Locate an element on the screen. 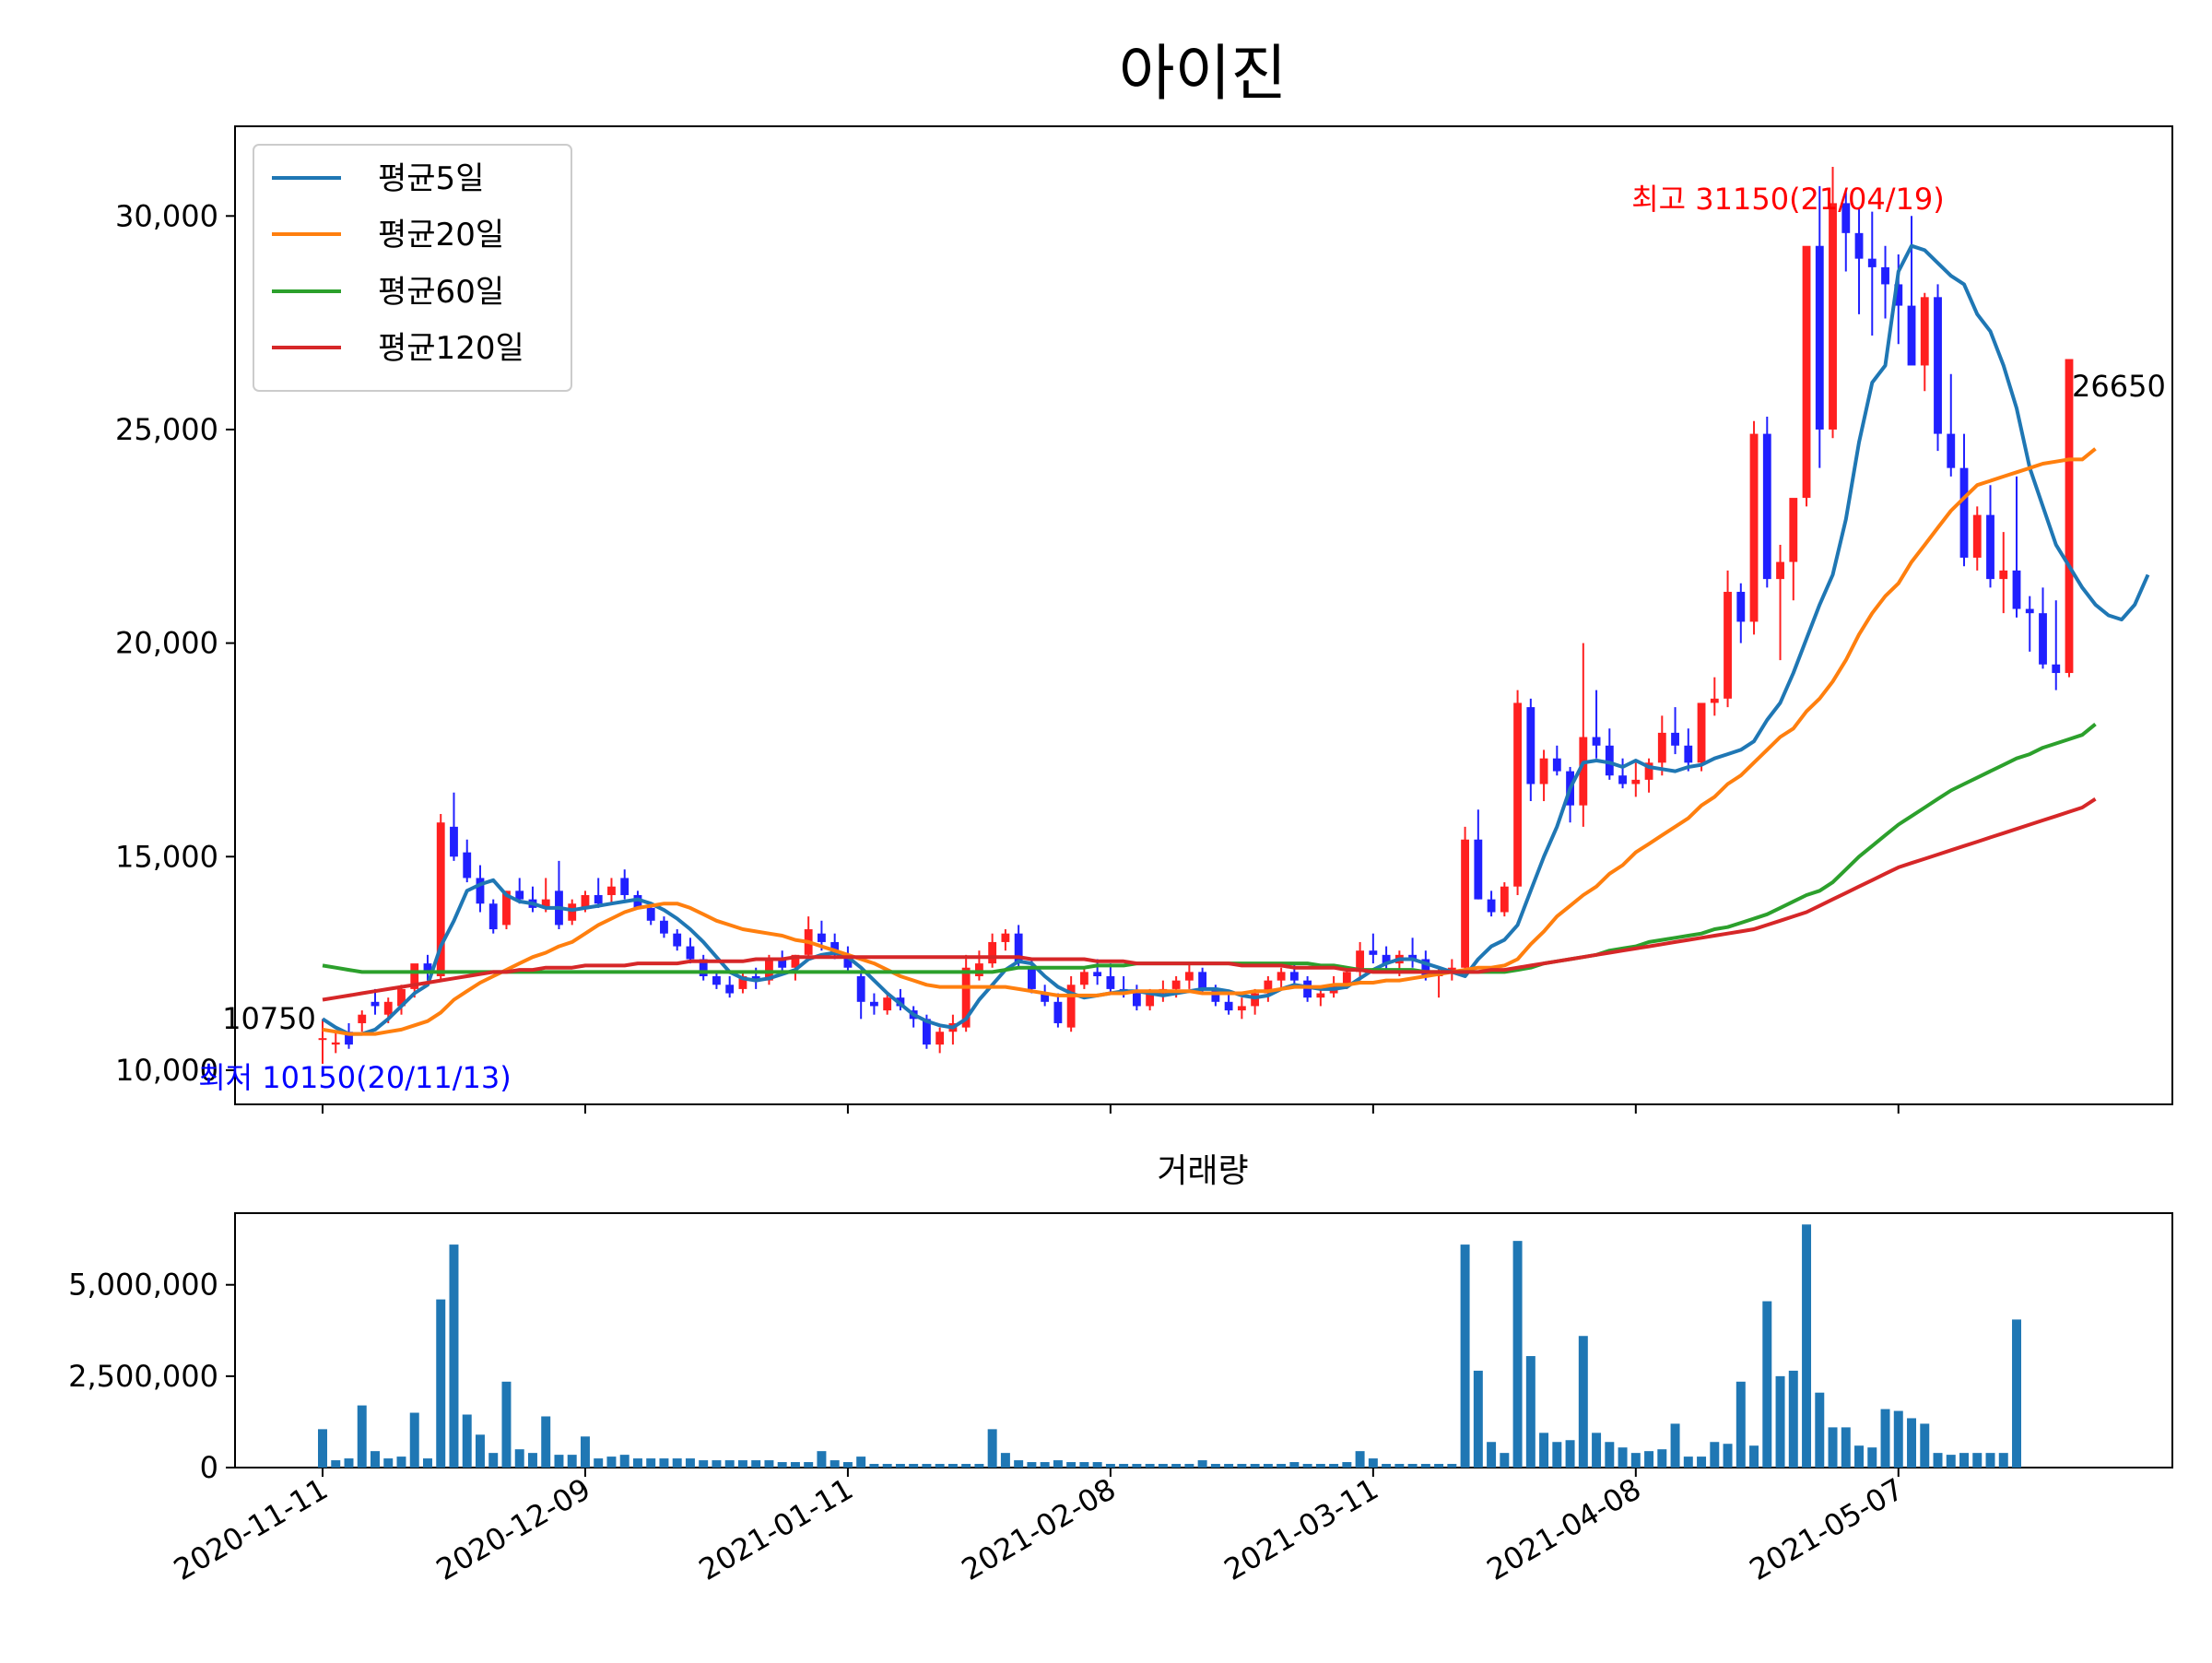 The height and width of the screenshot is (1663, 2212). ma-line-평균120일 is located at coordinates (1209, 899).